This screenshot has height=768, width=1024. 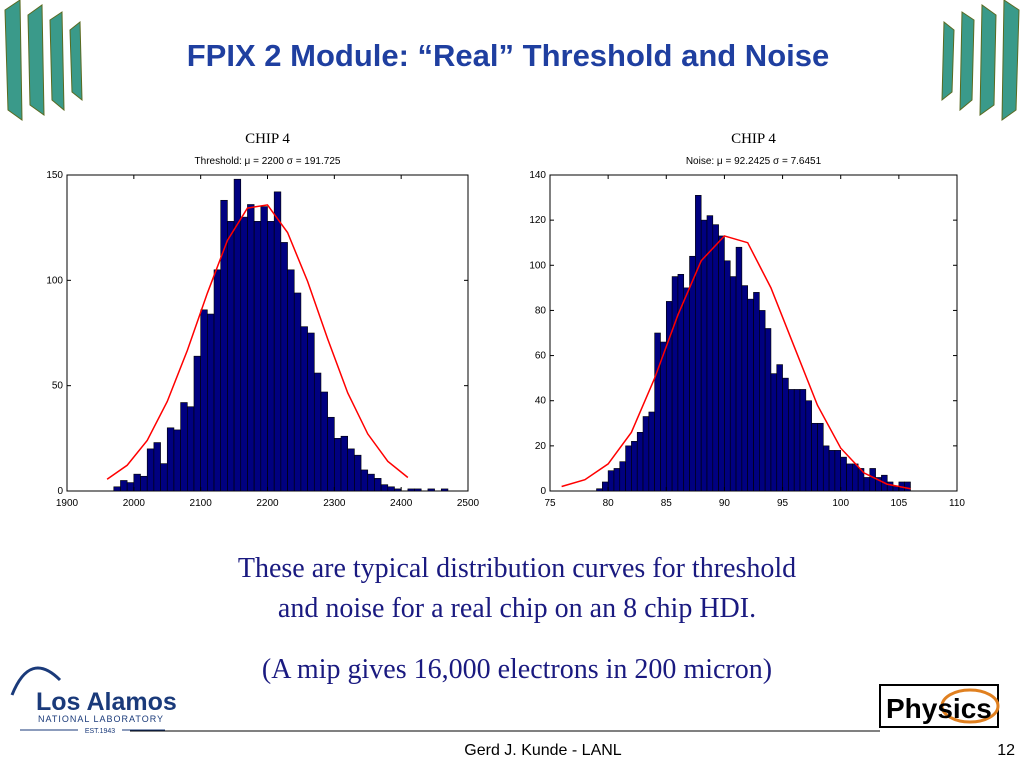 What do you see at coordinates (541, 310) in the screenshot?
I see `y-tick-label: 80` at bounding box center [541, 310].